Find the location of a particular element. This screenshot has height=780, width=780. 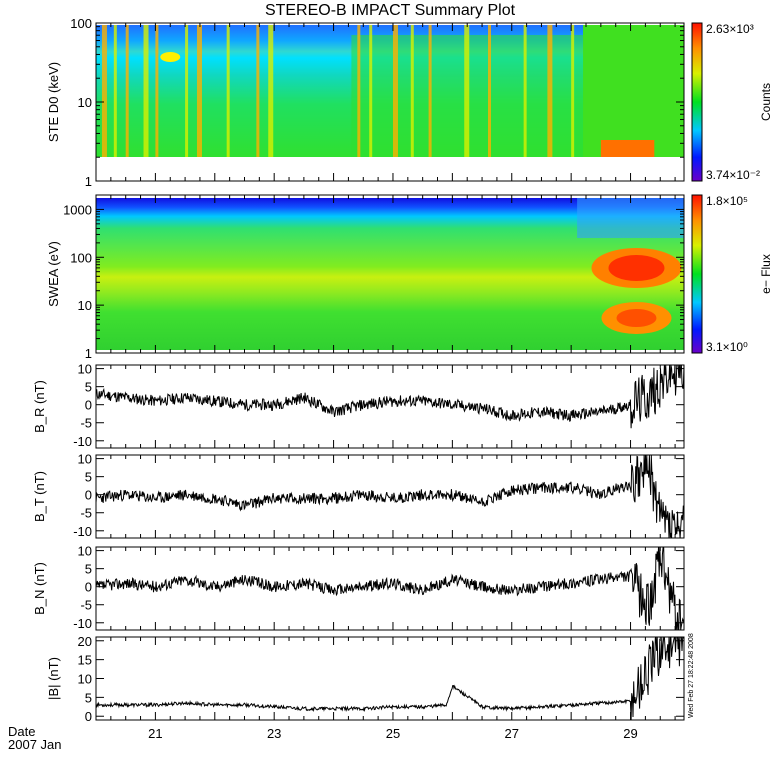

date-axis-label: Date is located at coordinates (22, 731).